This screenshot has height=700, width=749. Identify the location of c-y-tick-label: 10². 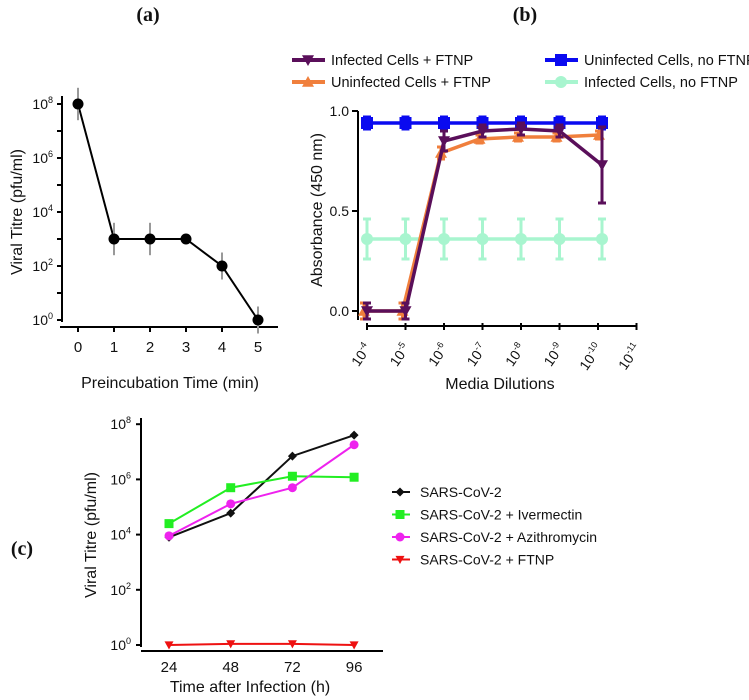
(120, 589).